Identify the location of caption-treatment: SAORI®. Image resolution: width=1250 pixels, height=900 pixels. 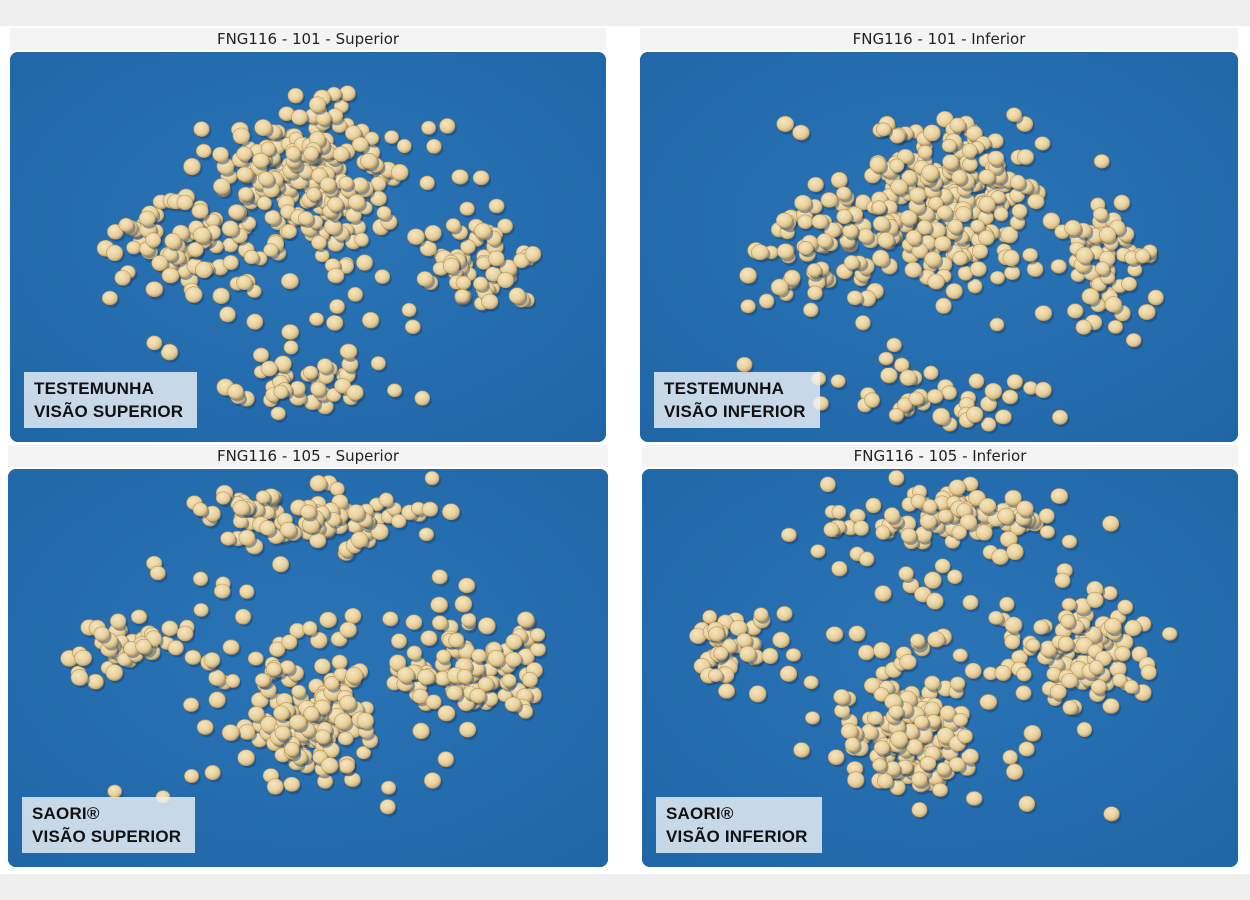
(700, 813).